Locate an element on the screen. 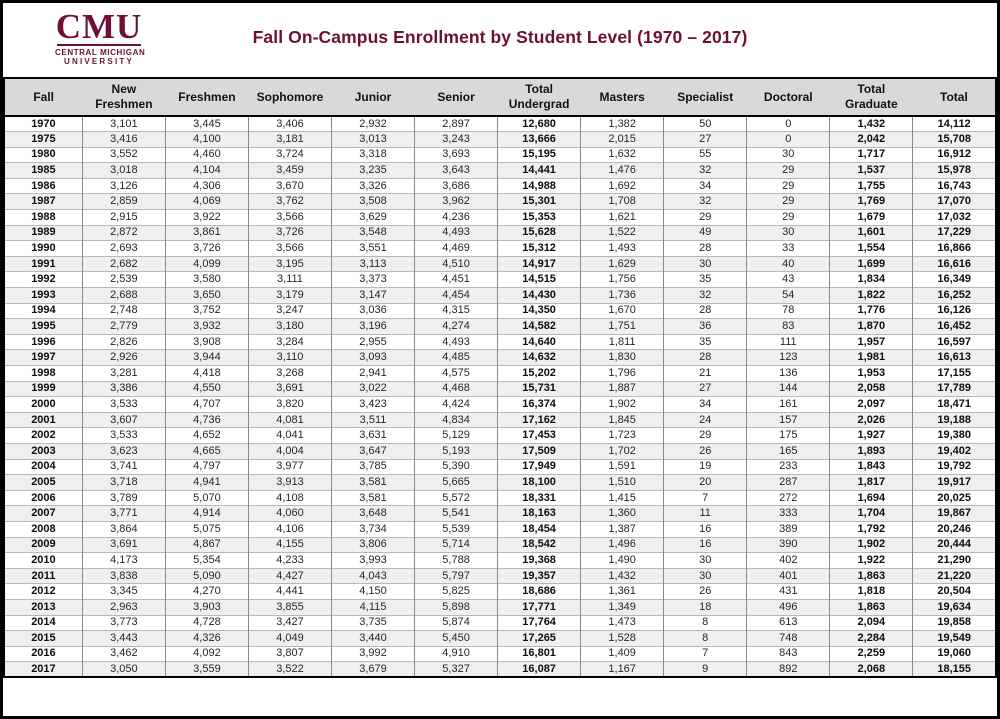  value-cell: 2,284 is located at coordinates (871, 638).